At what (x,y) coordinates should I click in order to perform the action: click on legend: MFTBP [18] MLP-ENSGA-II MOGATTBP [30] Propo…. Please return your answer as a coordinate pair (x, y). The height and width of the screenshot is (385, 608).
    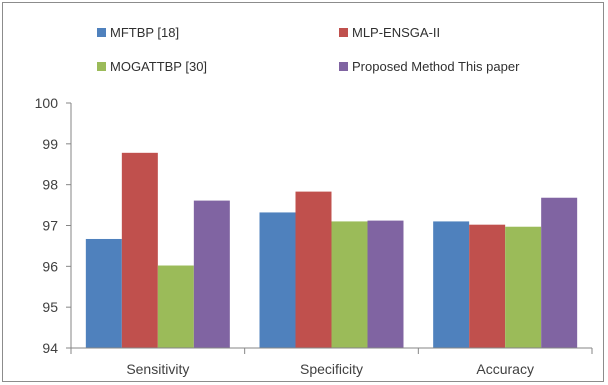
    Looking at the image, I should click on (308, 49).